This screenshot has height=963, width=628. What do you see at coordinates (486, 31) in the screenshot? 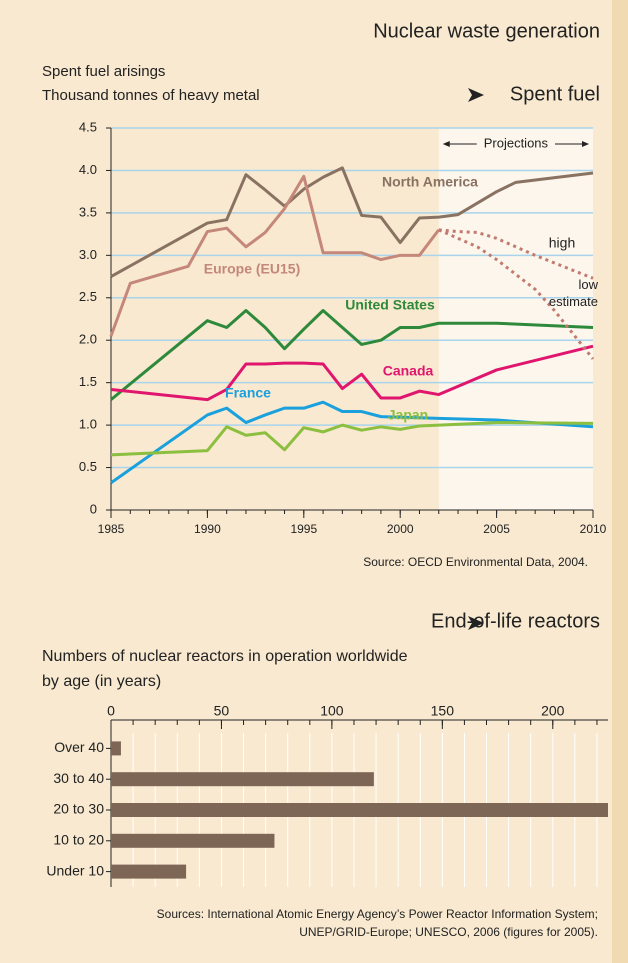
I see `page-title: Nuclear waste generation` at bounding box center [486, 31].